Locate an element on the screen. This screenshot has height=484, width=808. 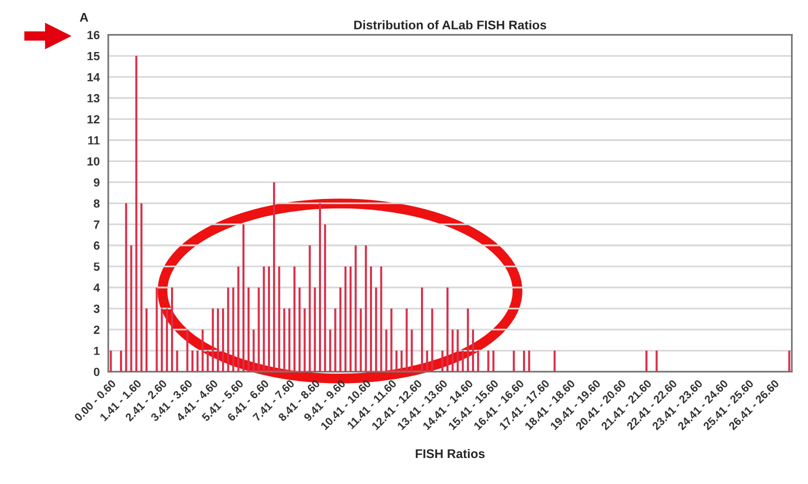
y-tick-label: 11 is located at coordinates (94, 140).